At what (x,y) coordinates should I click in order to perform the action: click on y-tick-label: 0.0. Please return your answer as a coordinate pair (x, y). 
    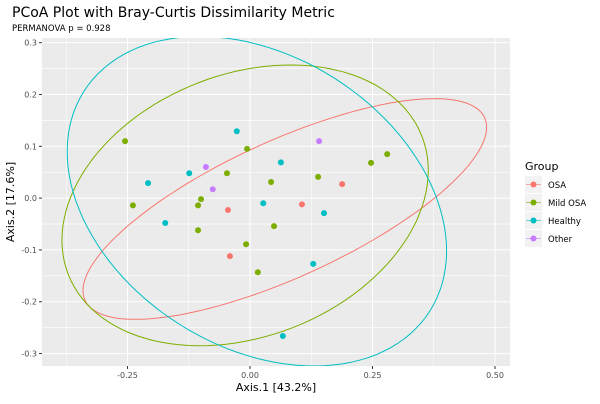
    Looking at the image, I should click on (30, 198).